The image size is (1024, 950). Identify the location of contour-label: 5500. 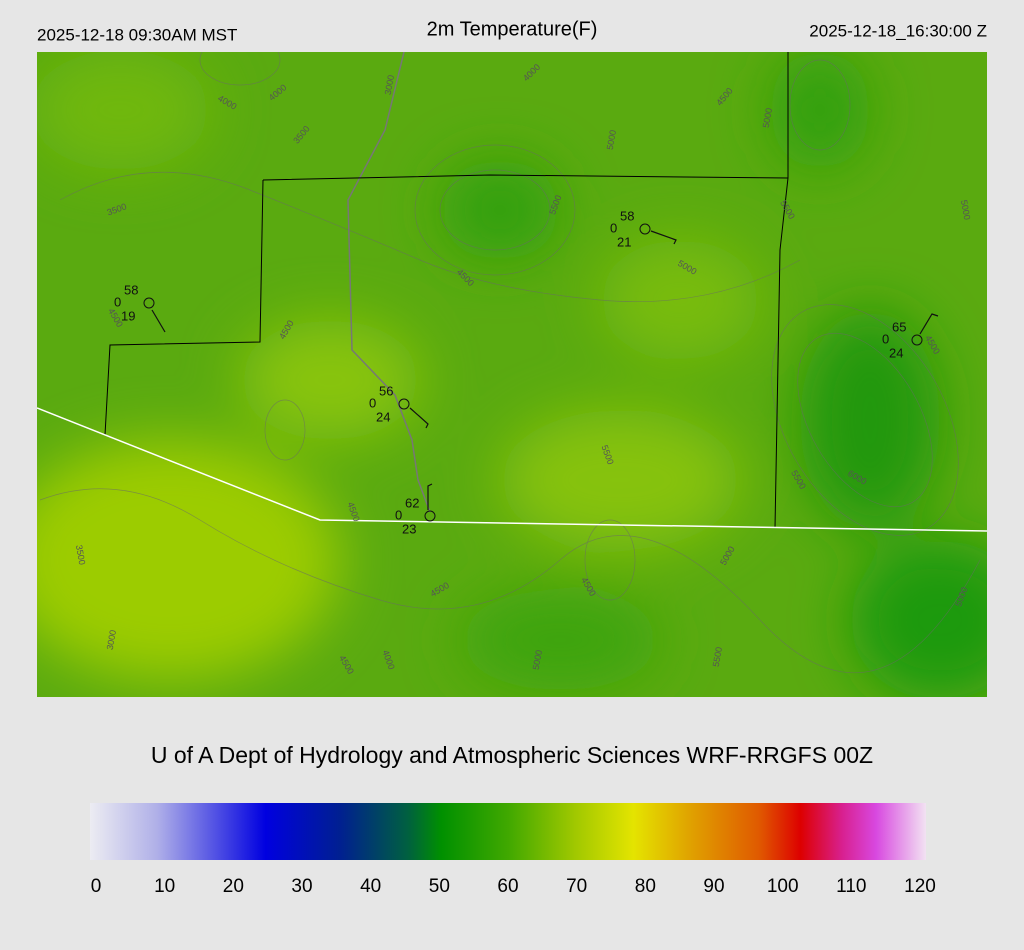
(717, 656).